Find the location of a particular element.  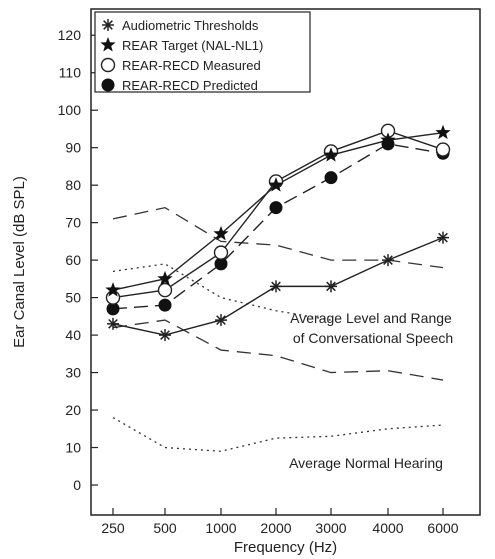

x-tick-label: 6000 is located at coordinates (442, 528).